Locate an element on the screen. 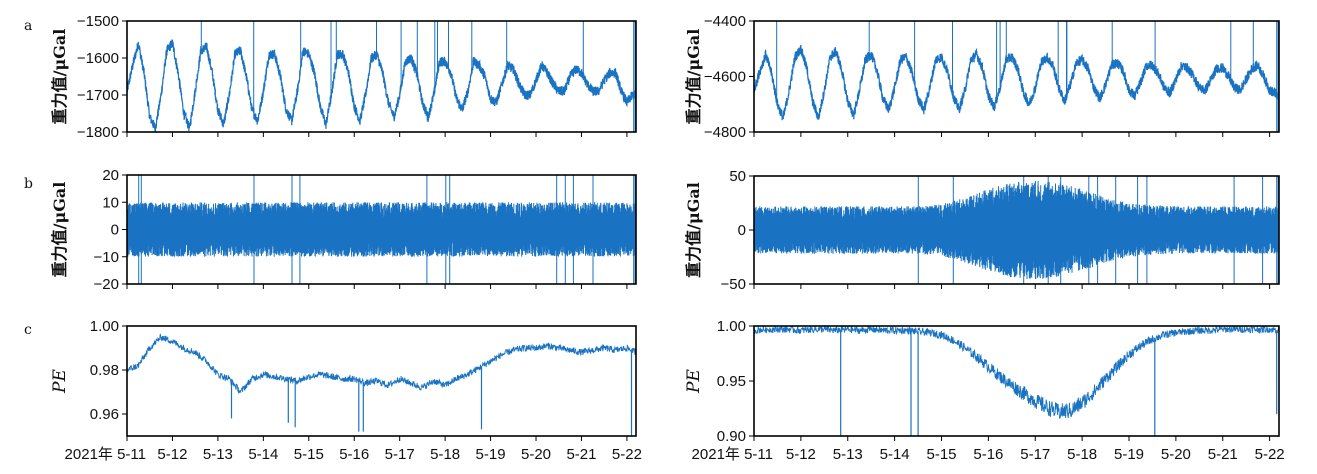 This screenshot has height=474, width=1317. series-c-right is located at coordinates (1016, 381).